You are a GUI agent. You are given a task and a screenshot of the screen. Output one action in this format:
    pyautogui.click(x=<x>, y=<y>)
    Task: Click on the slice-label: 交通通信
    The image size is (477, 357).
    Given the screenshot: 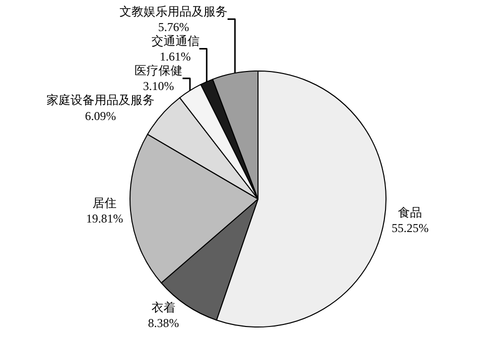 What is the action you would take?
    pyautogui.click(x=175, y=41)
    